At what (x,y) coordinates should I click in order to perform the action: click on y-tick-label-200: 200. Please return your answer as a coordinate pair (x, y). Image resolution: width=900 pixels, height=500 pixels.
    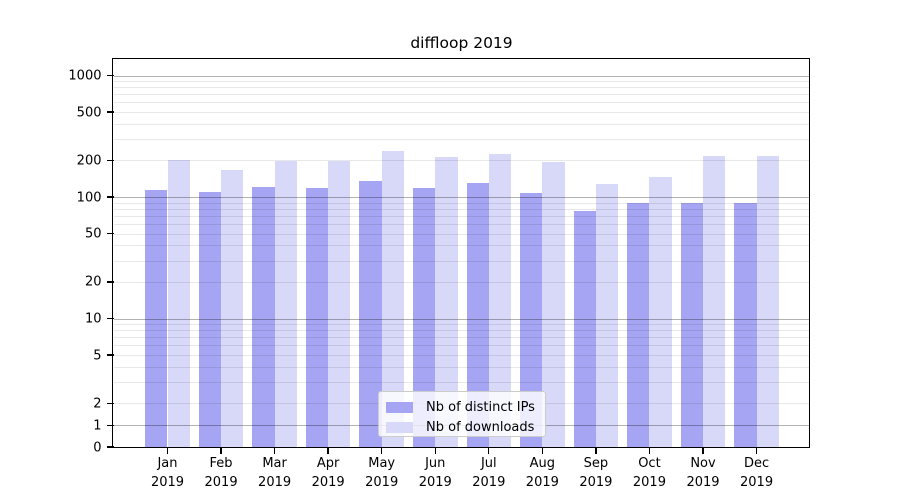
    Looking at the image, I should click on (89, 161).